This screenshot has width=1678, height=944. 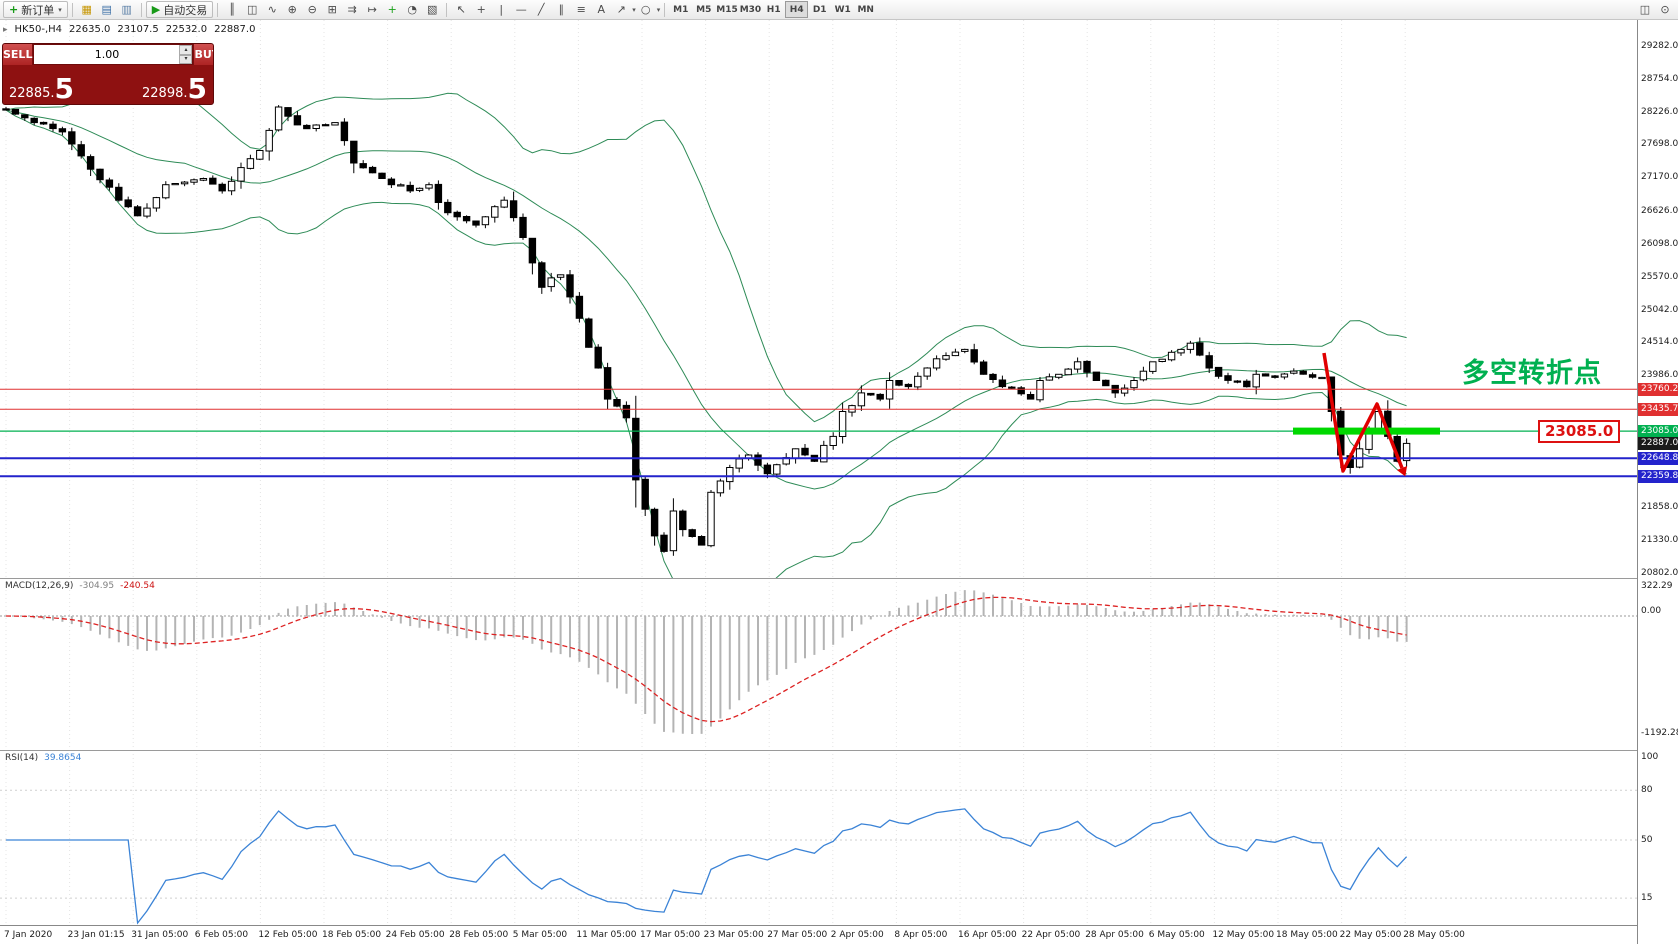 What do you see at coordinates (581, 9) in the screenshot?
I see `fibonacci-icon: ≡` at bounding box center [581, 9].